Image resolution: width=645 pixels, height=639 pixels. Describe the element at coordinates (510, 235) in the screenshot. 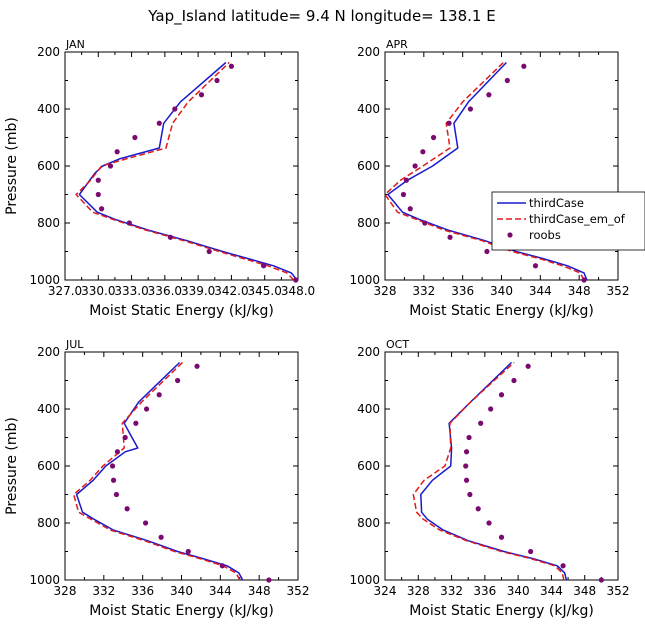

I see `legend-marker` at that location.